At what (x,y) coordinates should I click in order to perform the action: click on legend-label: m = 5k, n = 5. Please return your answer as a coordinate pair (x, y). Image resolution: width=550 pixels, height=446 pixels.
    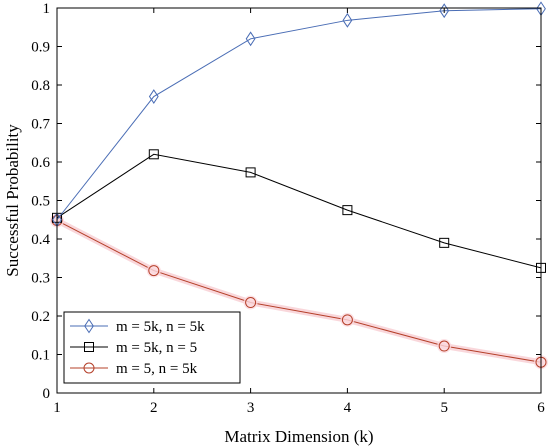
    Looking at the image, I should click on (156, 348).